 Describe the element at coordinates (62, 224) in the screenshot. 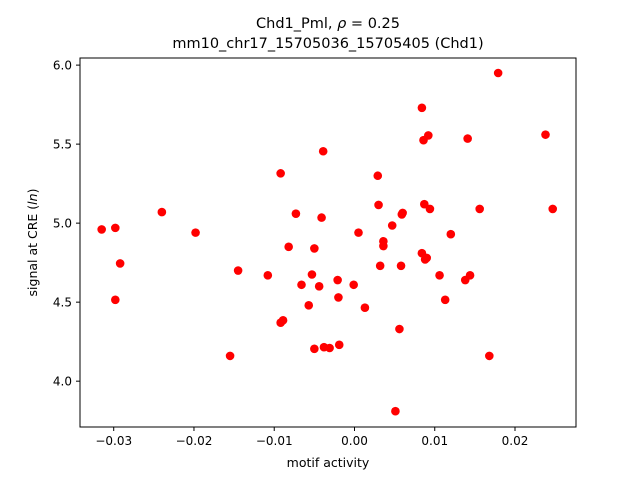

I see `y-tick-label: 5.0` at that location.